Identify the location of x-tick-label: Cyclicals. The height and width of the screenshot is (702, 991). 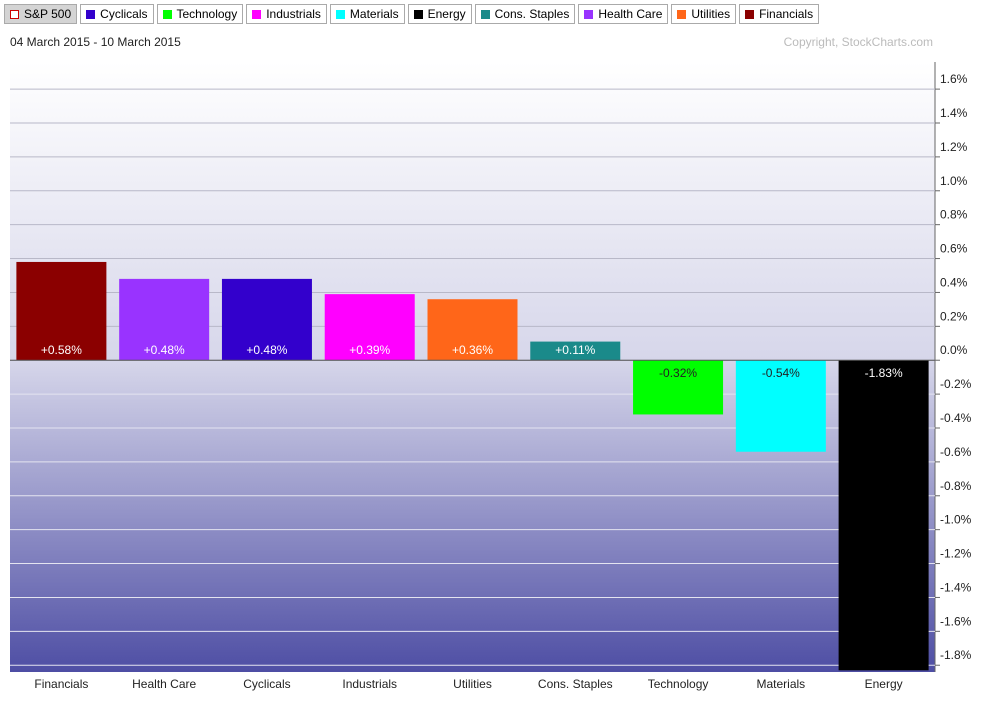
(266, 684).